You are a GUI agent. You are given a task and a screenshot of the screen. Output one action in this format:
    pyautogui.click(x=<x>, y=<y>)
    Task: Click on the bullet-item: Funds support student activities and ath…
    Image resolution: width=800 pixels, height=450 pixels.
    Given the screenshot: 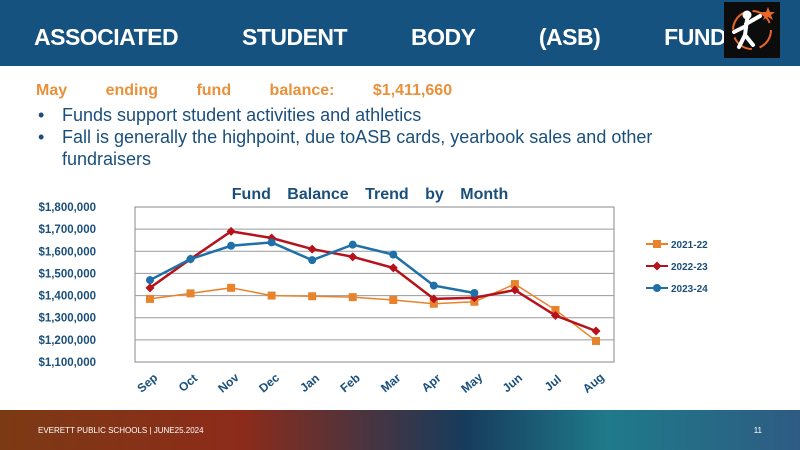 What is the action you would take?
    pyautogui.click(x=388, y=115)
    